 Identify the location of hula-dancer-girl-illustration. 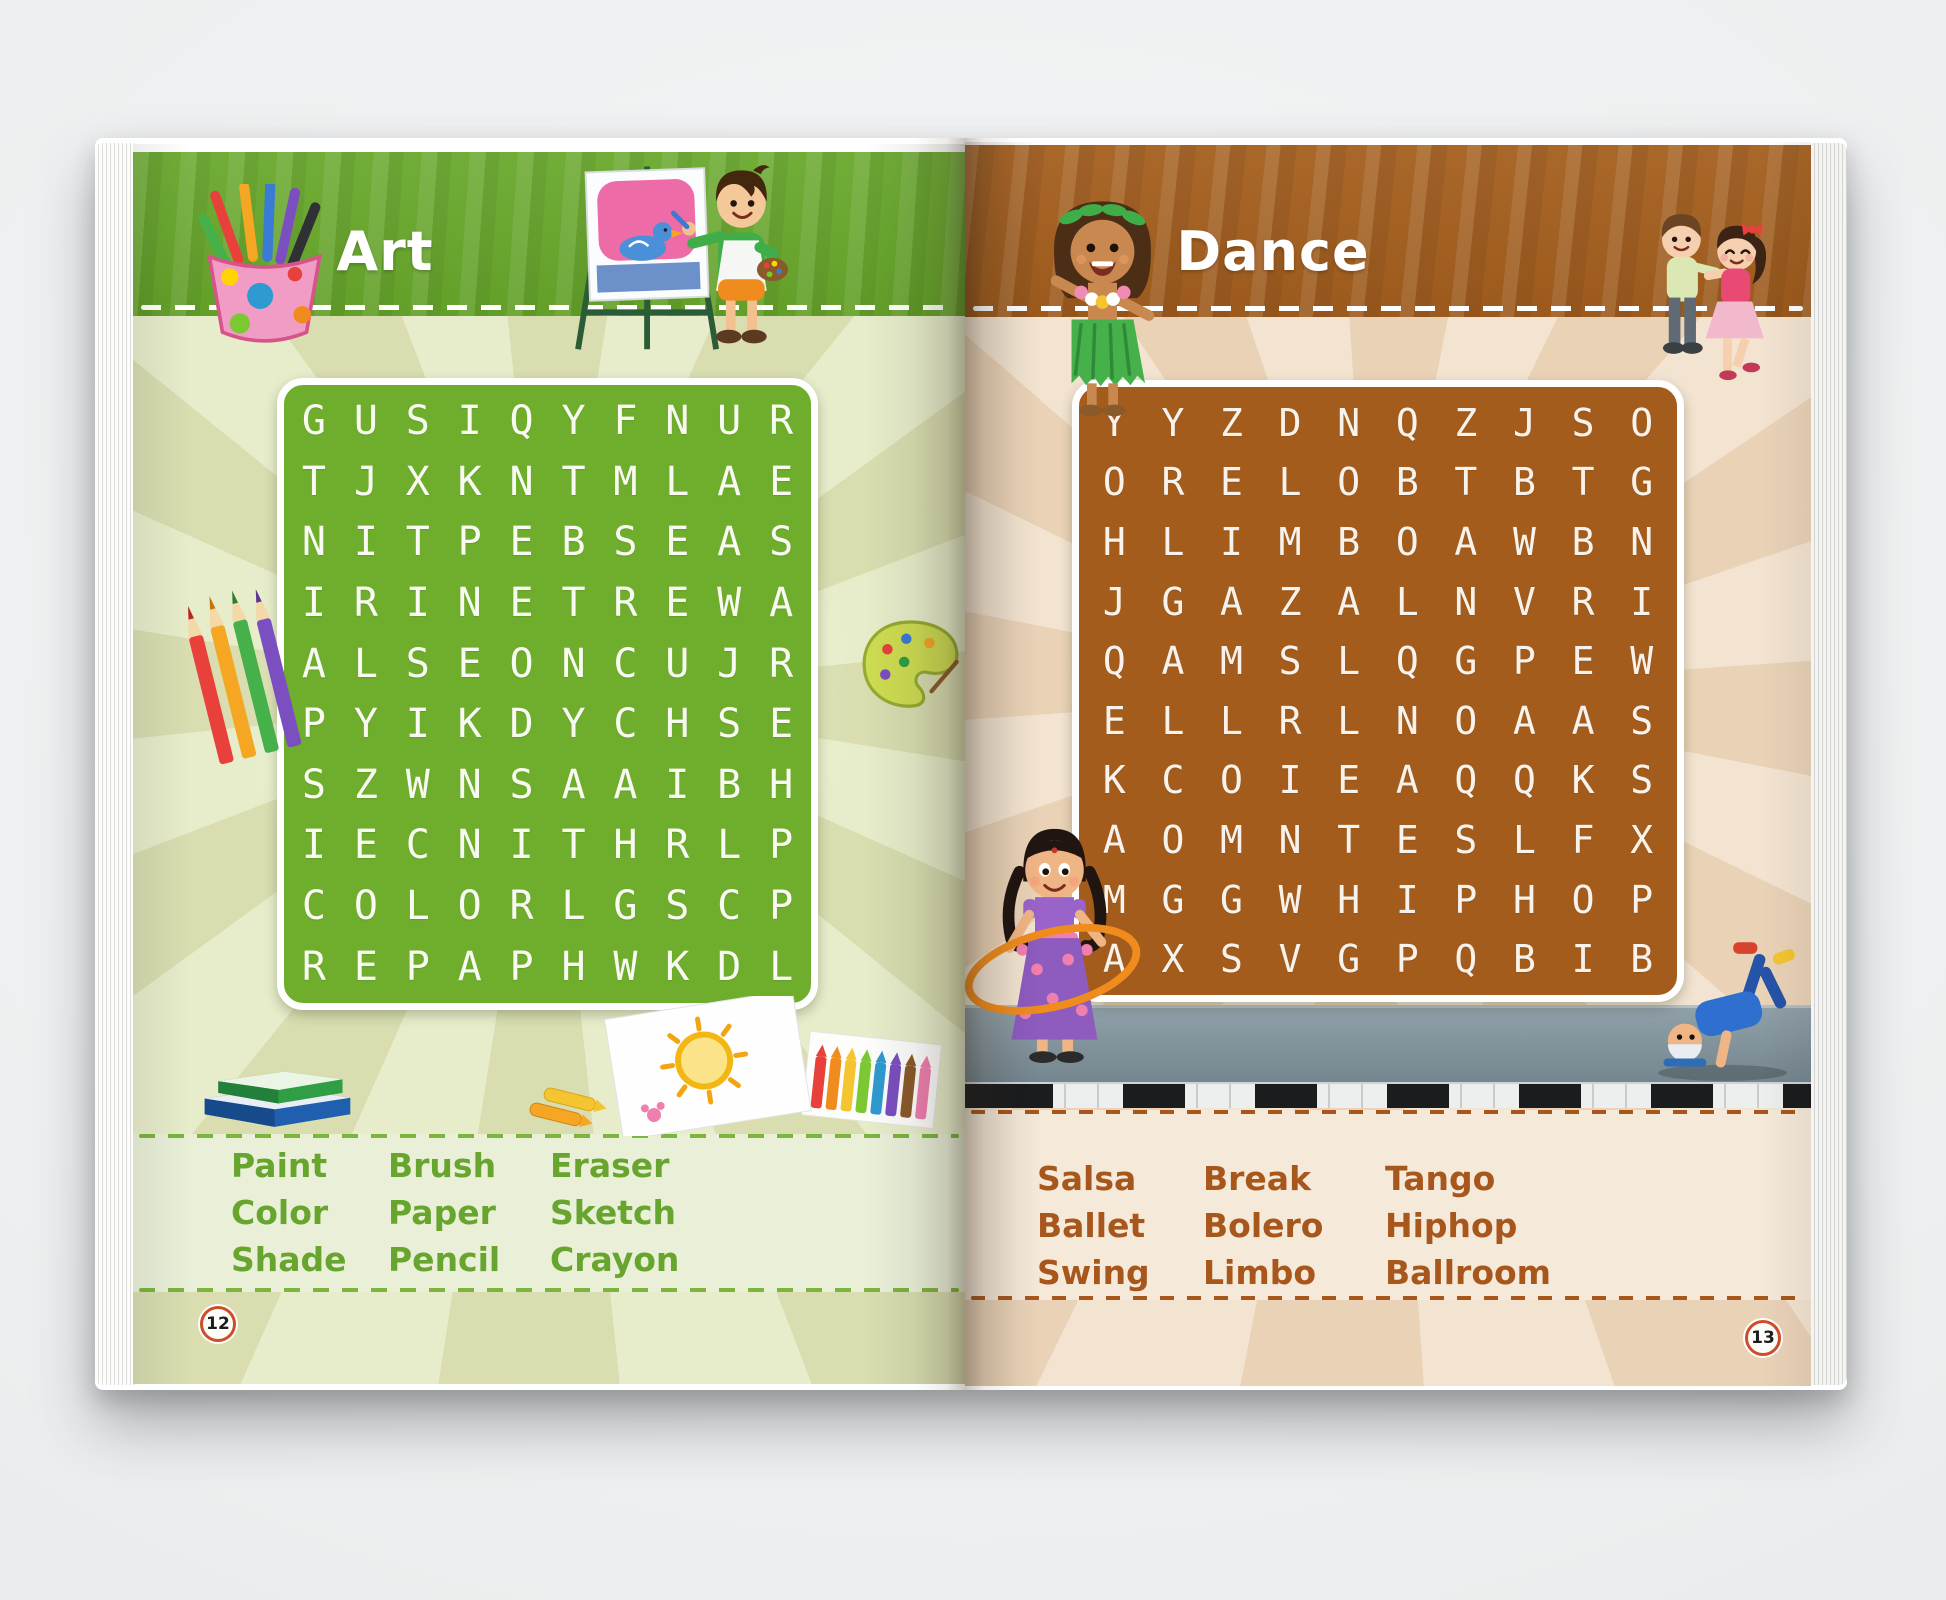
(1102, 309).